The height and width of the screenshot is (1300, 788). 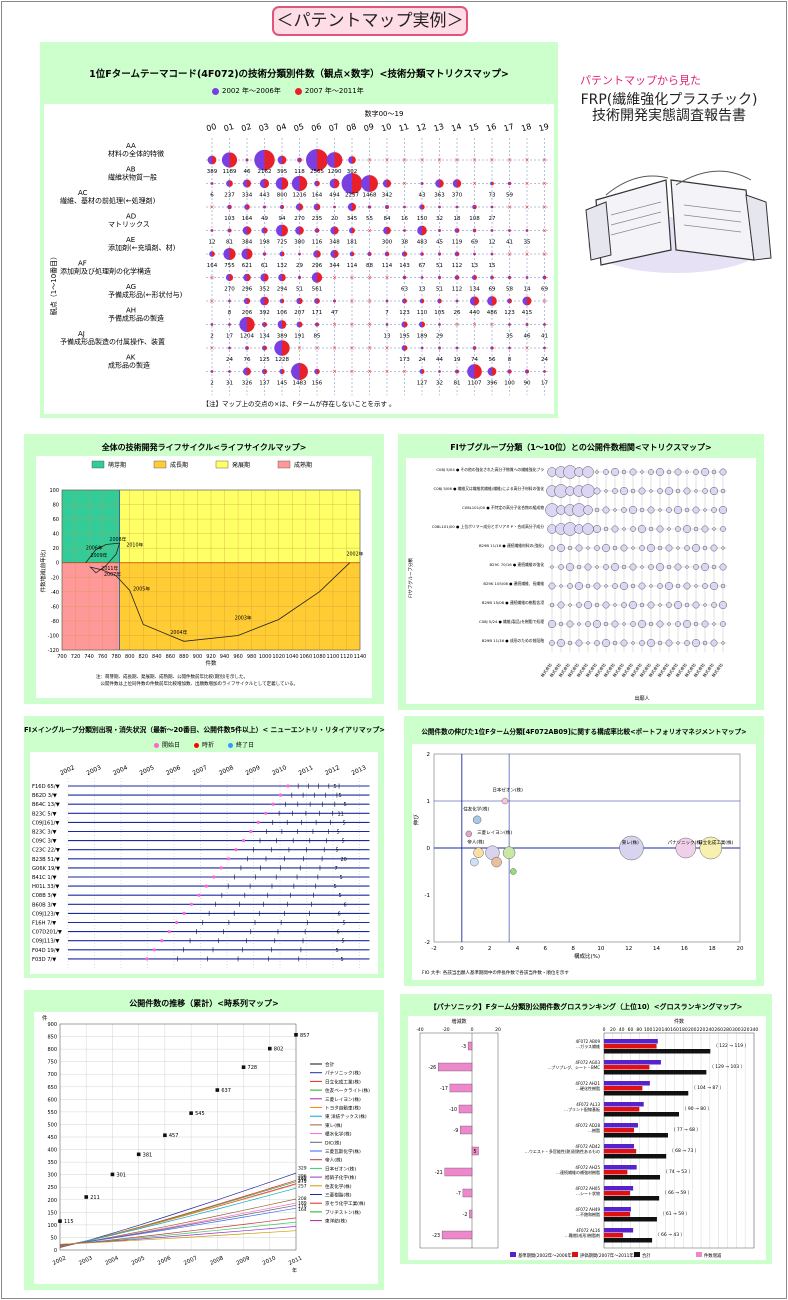 What do you see at coordinates (343, 1108) in the screenshot?
I see `timeseries-legend-label: トヨタ自動車(株)` at bounding box center [343, 1108].